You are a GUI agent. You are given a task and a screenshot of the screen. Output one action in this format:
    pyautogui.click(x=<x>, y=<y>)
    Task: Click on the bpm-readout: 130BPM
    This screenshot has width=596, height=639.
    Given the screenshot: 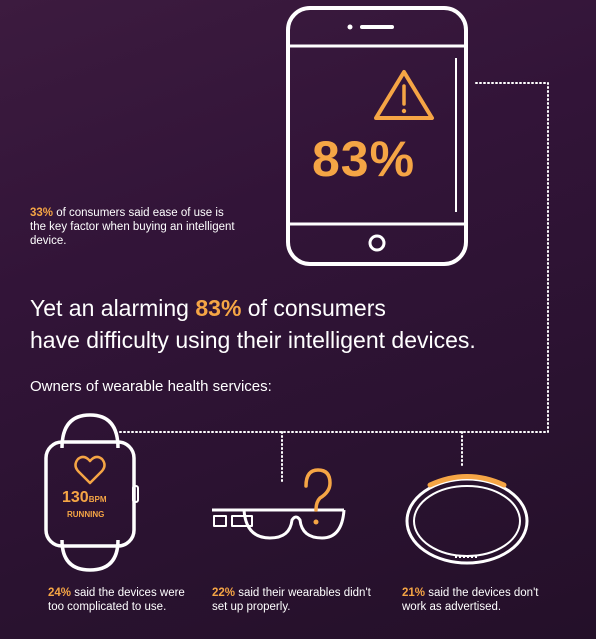 What is the action you would take?
    pyautogui.click(x=84, y=499)
    